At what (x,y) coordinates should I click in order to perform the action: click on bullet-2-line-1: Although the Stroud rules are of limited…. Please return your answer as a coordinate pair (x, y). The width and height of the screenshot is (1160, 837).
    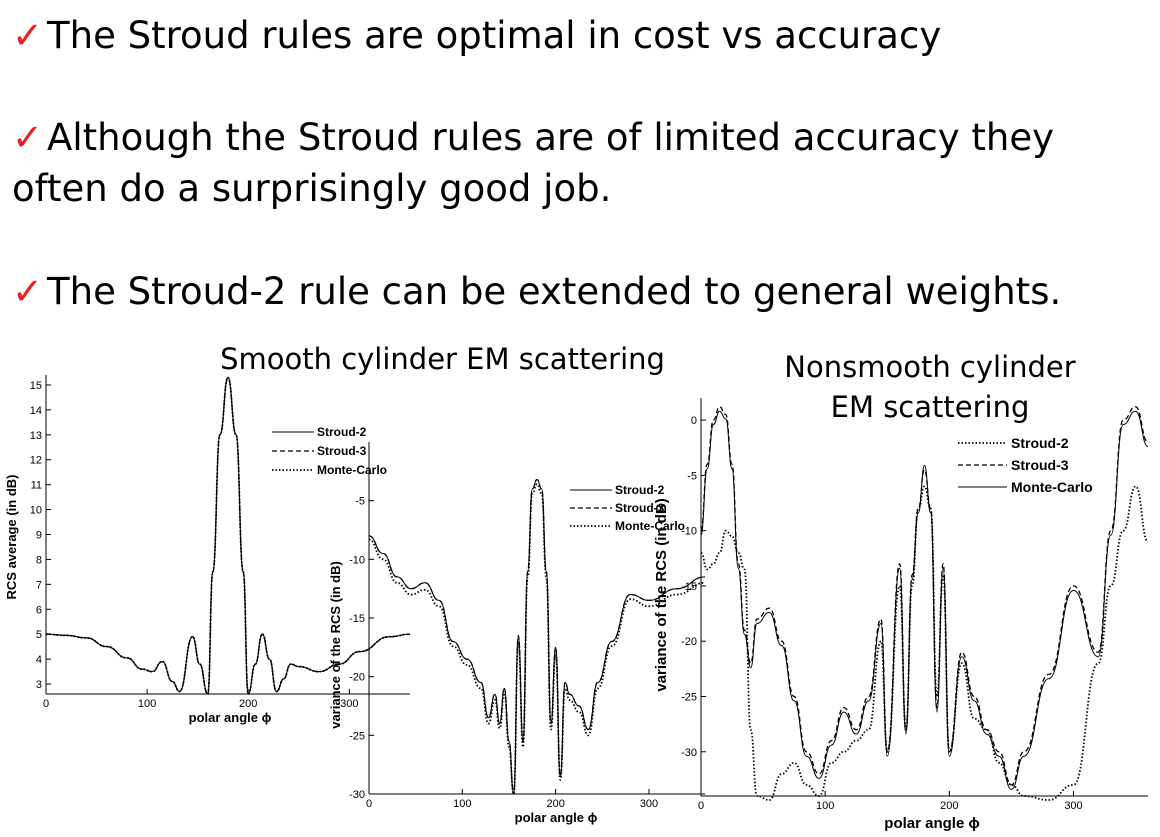
    Looking at the image, I should click on (551, 137).